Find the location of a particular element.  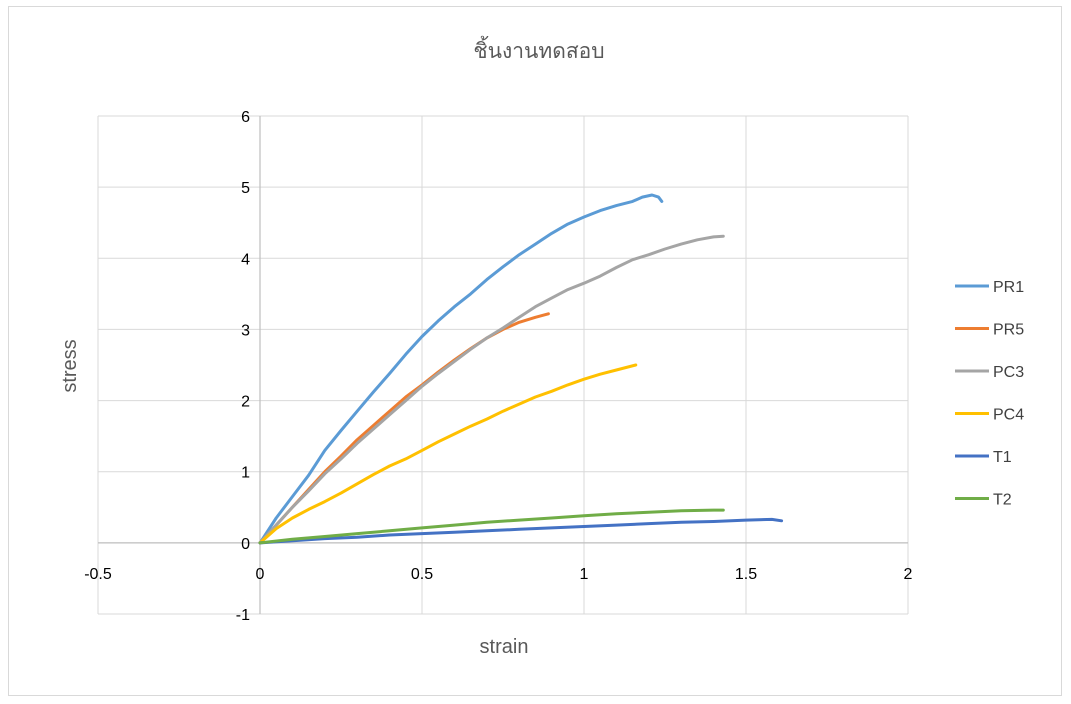

y-tick-label: 3 is located at coordinates (245, 330).